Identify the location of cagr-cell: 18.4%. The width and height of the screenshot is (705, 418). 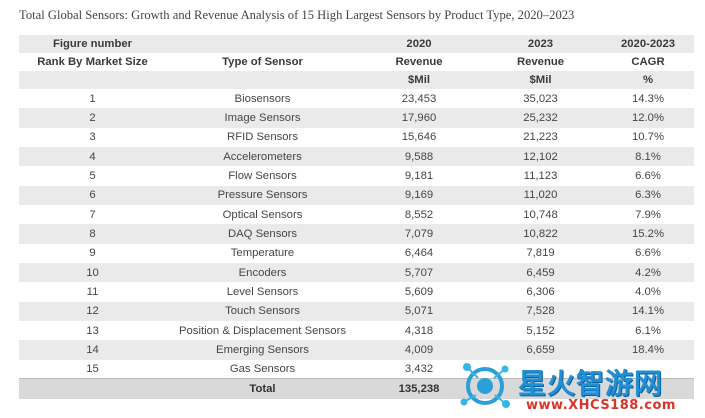
(648, 349).